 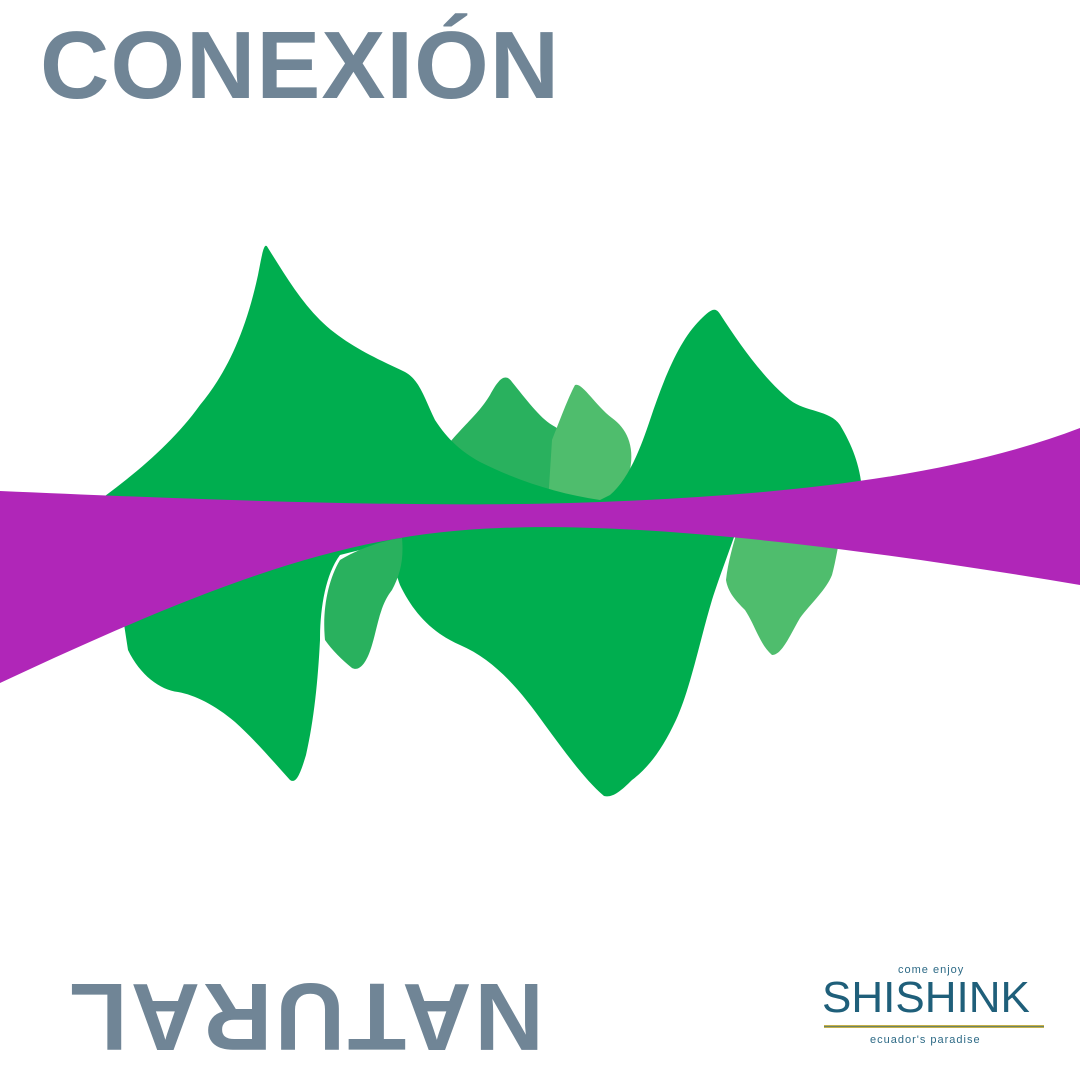 What do you see at coordinates (926, 997) in the screenshot?
I see `logo-wordmark: SHISHINK` at bounding box center [926, 997].